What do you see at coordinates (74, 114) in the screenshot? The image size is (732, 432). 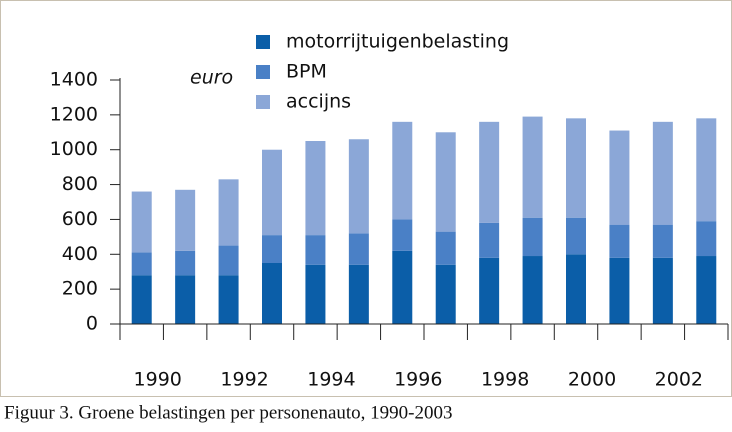 I see `y-tick-label: 1200` at bounding box center [74, 114].